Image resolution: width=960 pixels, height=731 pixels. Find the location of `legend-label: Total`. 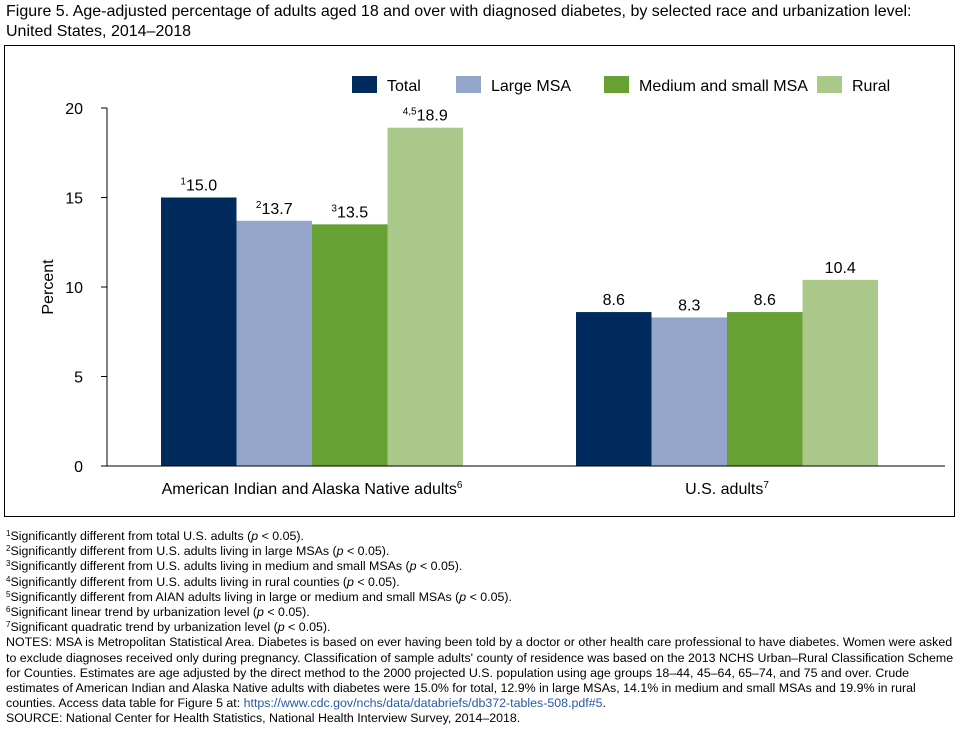

legend-label: Total is located at coordinates (404, 86).